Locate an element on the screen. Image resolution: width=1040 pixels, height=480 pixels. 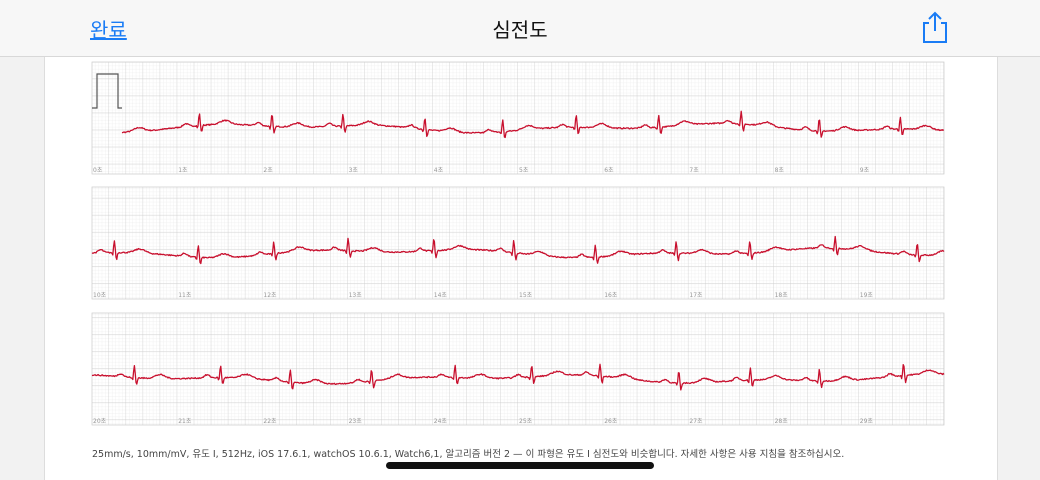
time-label: 24초 is located at coordinates (441, 421).